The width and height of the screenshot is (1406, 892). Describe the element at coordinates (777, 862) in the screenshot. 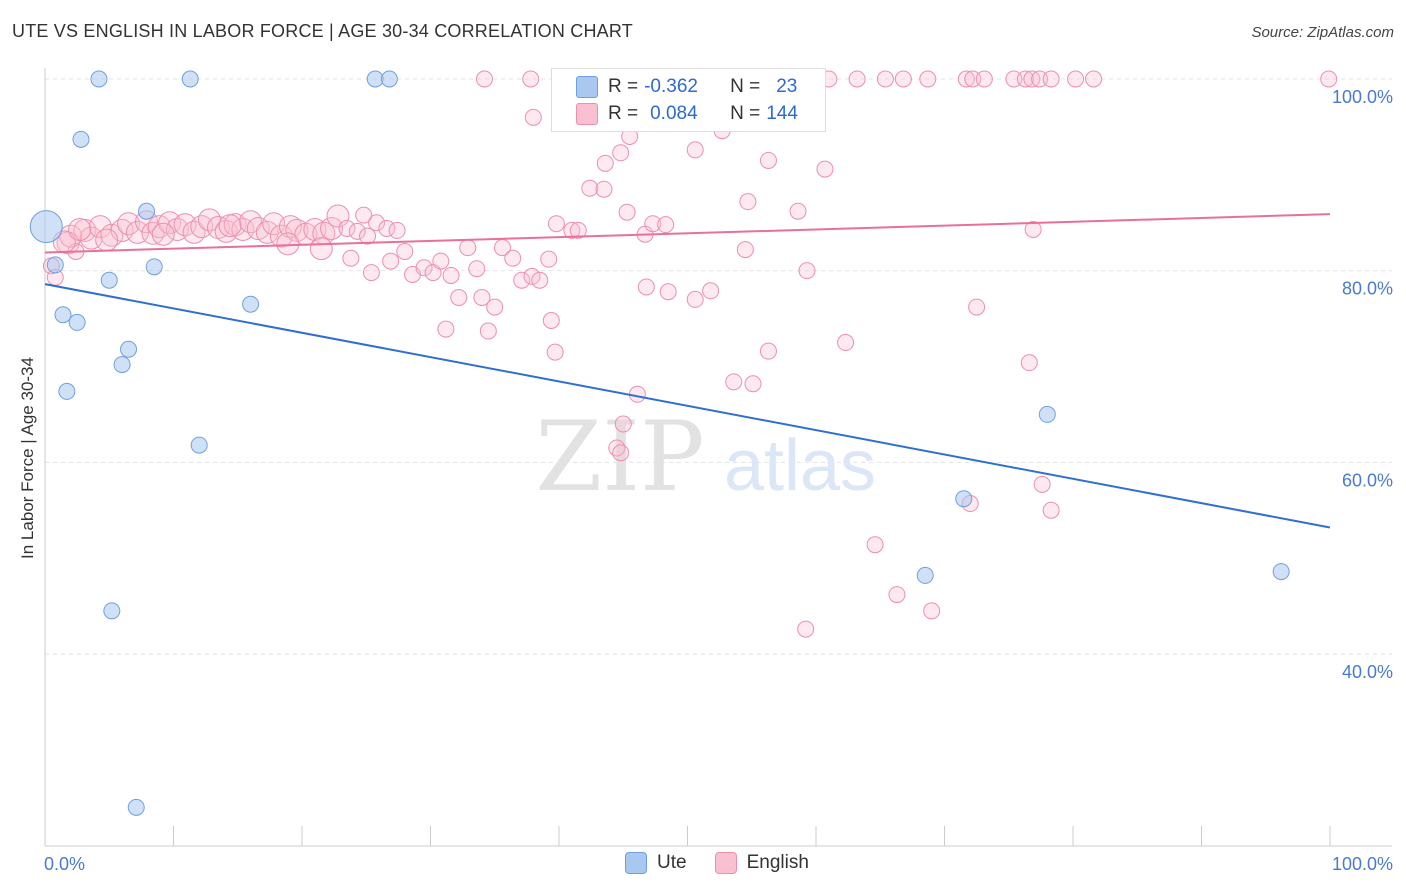

I see `english-legend-label: English` at that location.